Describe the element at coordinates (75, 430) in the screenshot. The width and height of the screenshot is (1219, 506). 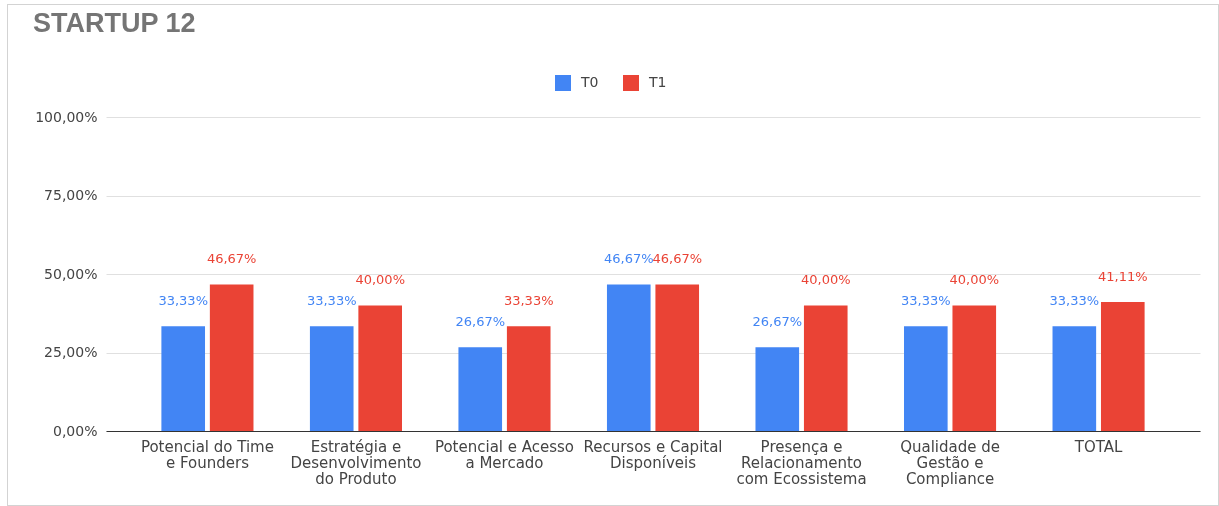
I see `y-tick-label: 0,00%` at that location.